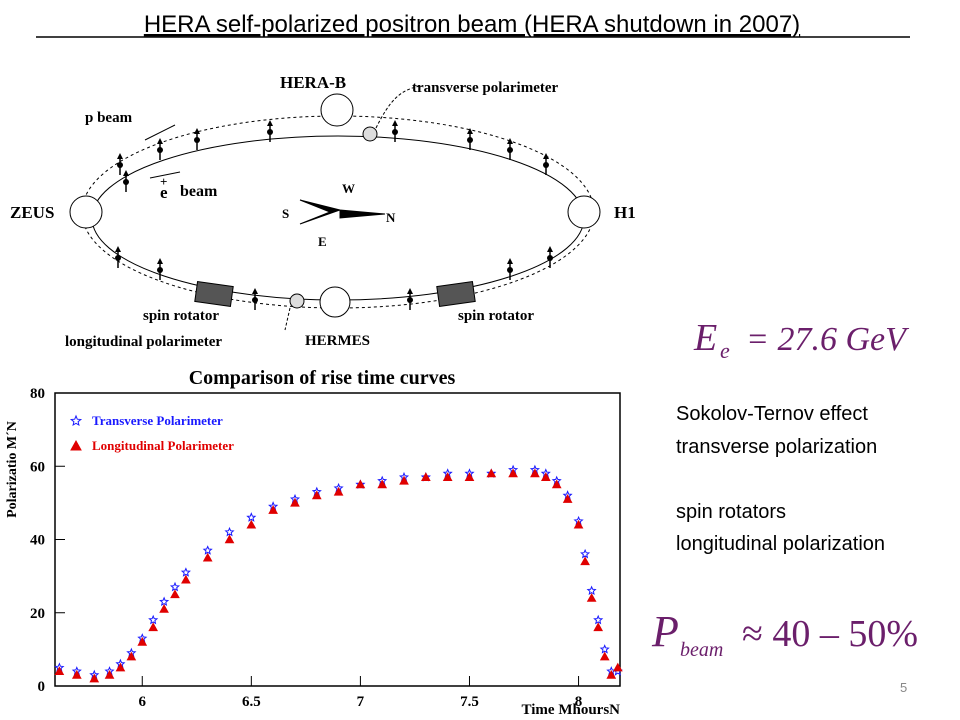 This screenshot has width=960, height=720. Describe the element at coordinates (579, 702) in the screenshot. I see `x-tick-label: 8` at that location.